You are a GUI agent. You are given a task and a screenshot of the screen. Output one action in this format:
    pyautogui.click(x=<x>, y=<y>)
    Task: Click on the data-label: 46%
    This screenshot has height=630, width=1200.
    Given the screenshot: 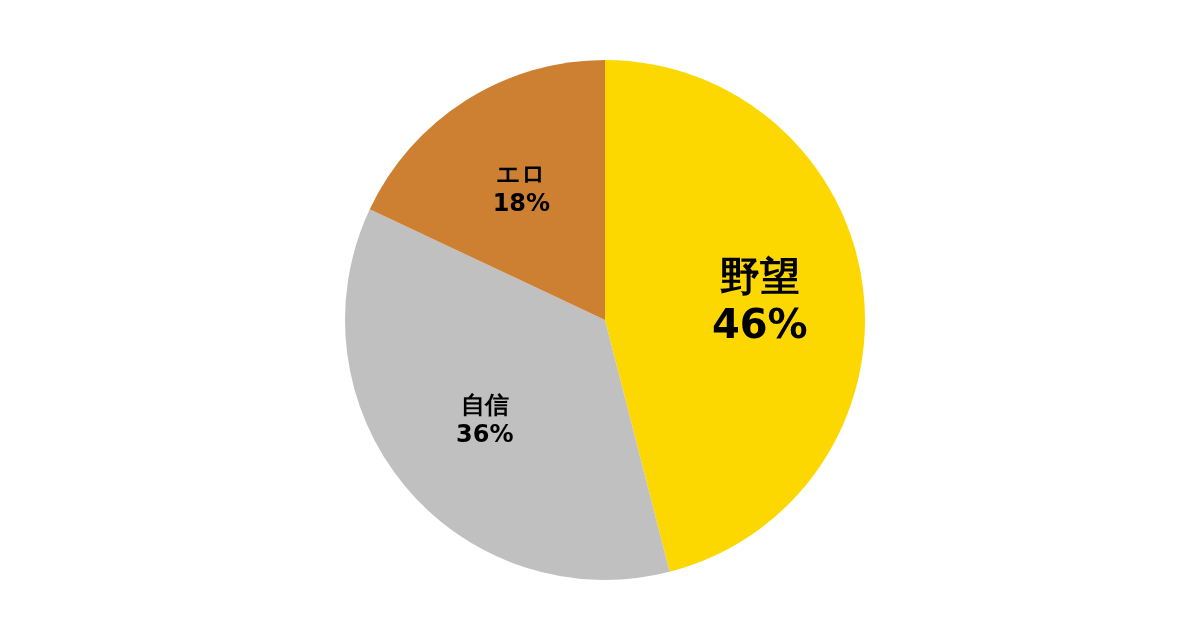 What is the action you would take?
    pyautogui.click(x=759, y=324)
    